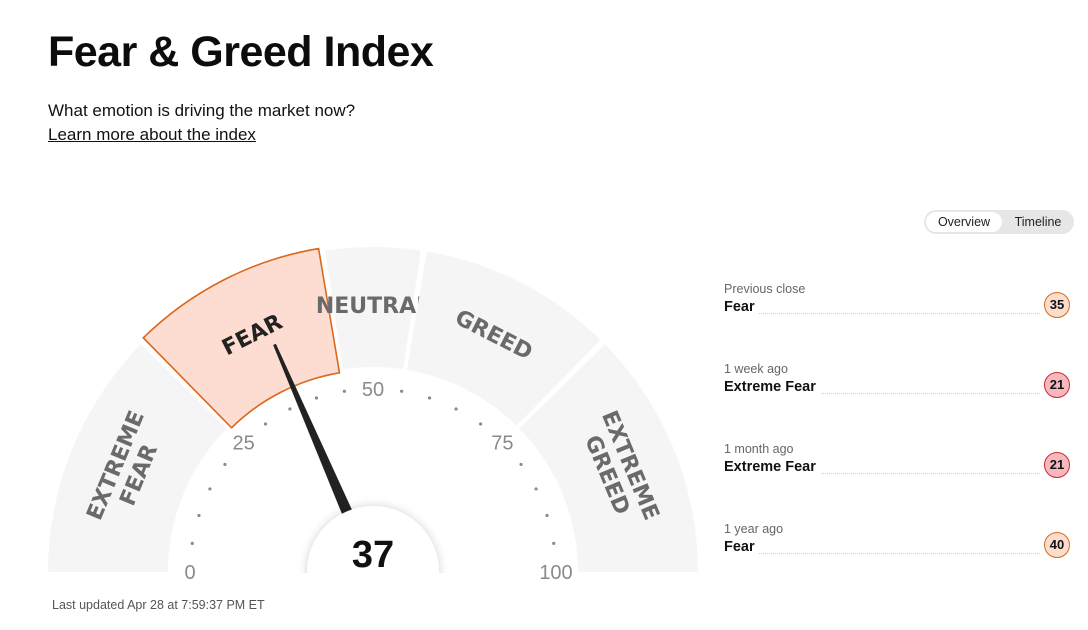 This screenshot has height=630, width=1088. I want to click on last-updated-text: Last updated Apr 28 at 7:59:37 PM ET, so click(158, 605).